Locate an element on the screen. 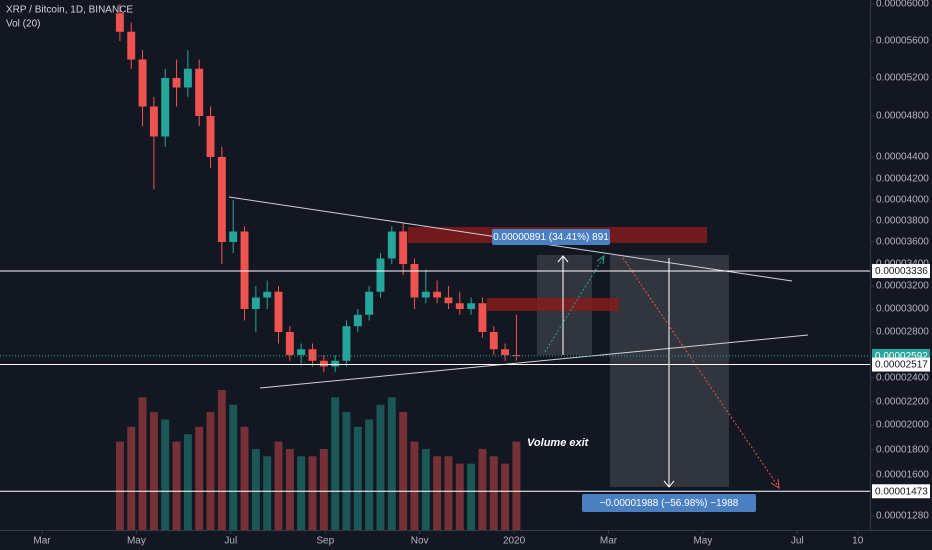 Image resolution: width=932 pixels, height=550 pixels. y-tick-label: 0.00001600 is located at coordinates (902, 475).